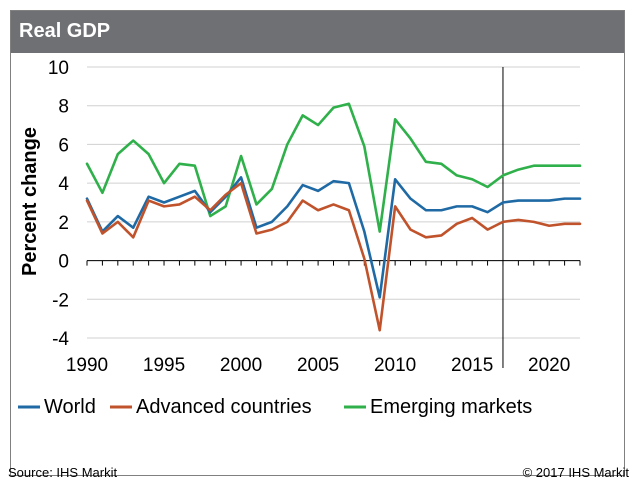 This screenshot has width=637, height=490. What do you see at coordinates (58, 68) in the screenshot?
I see `y-tick-label: 10` at bounding box center [58, 68].